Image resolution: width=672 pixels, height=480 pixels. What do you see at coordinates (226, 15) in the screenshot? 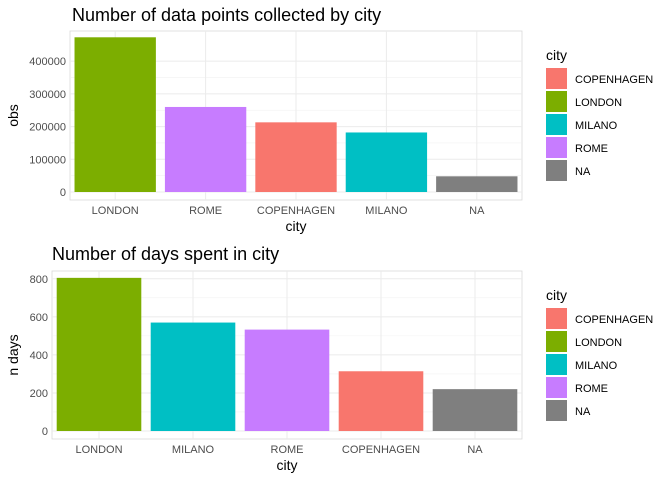
I see `chart-title: Number of data points collected by city` at bounding box center [226, 15].